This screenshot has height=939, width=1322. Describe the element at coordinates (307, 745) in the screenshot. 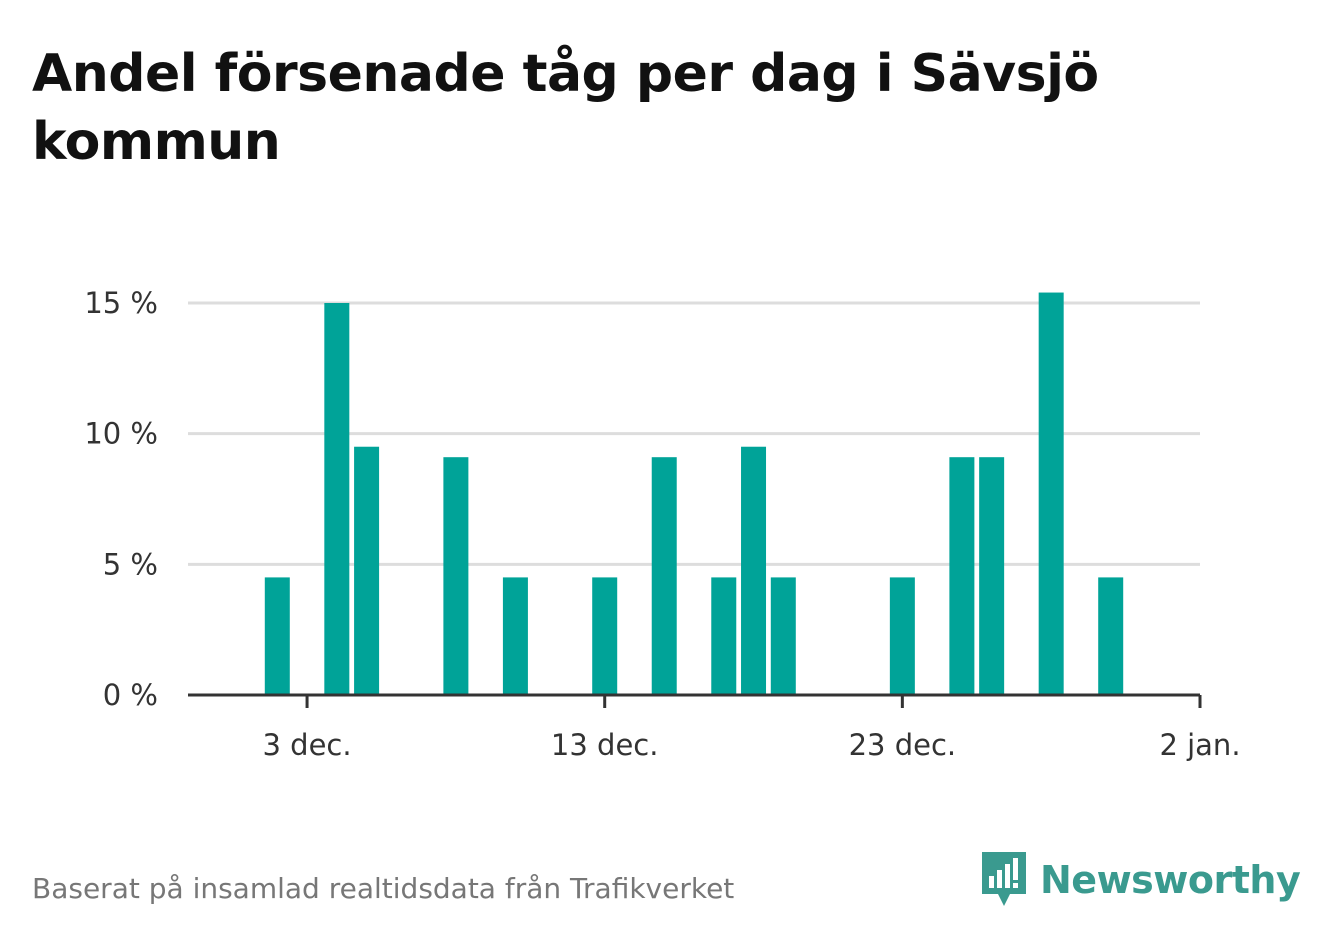

I see `x-tick-label: 3 dec.` at that location.